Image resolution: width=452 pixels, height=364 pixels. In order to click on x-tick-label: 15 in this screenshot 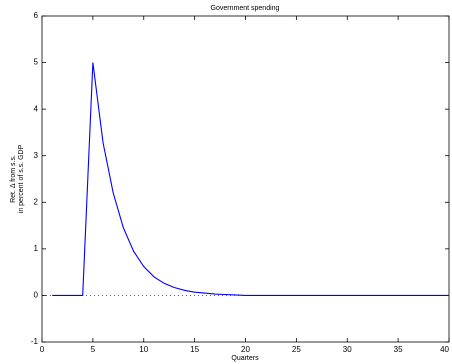, I will do `click(194, 349)`.